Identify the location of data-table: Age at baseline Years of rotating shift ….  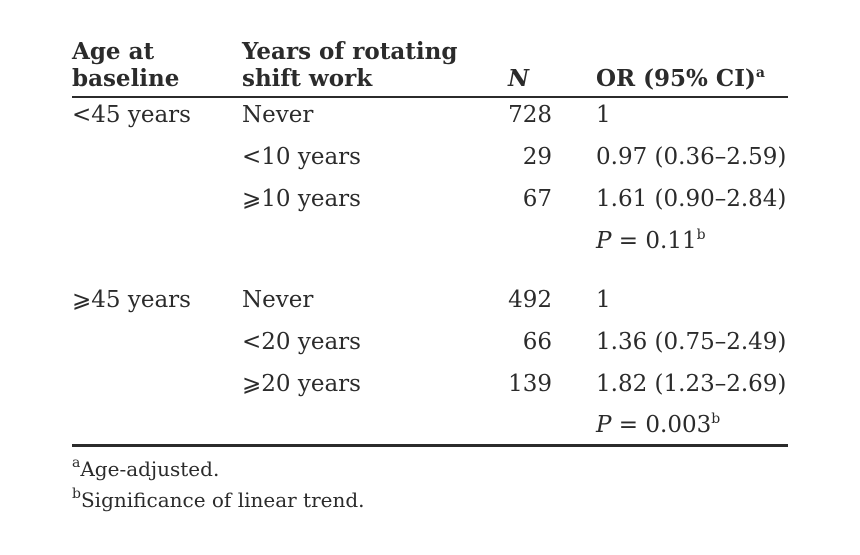
(430, 67).